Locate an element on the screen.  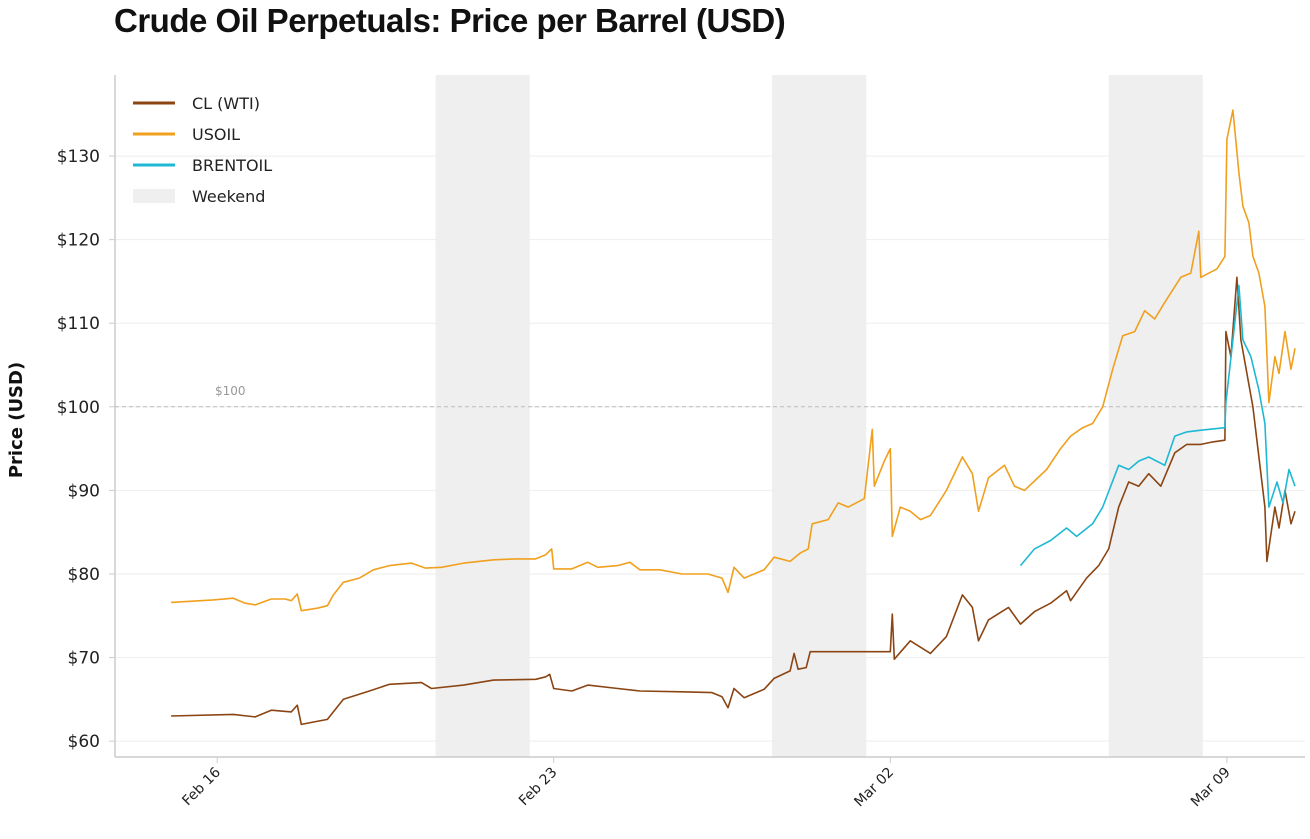
y-tick-label: $120 is located at coordinates (78, 241).